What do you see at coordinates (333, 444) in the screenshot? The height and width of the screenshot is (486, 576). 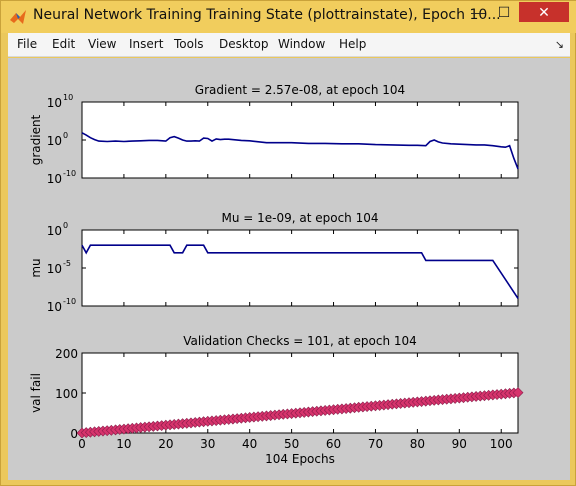 I see `x-tick-label: 60` at bounding box center [333, 444].